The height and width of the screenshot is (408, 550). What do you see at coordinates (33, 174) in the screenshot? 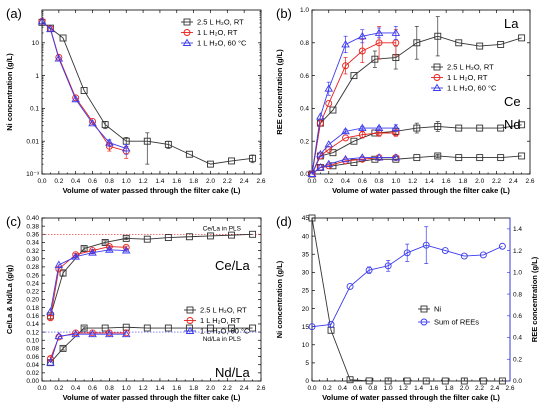
I see `y-tick-label: 10⁻³` at bounding box center [33, 174].